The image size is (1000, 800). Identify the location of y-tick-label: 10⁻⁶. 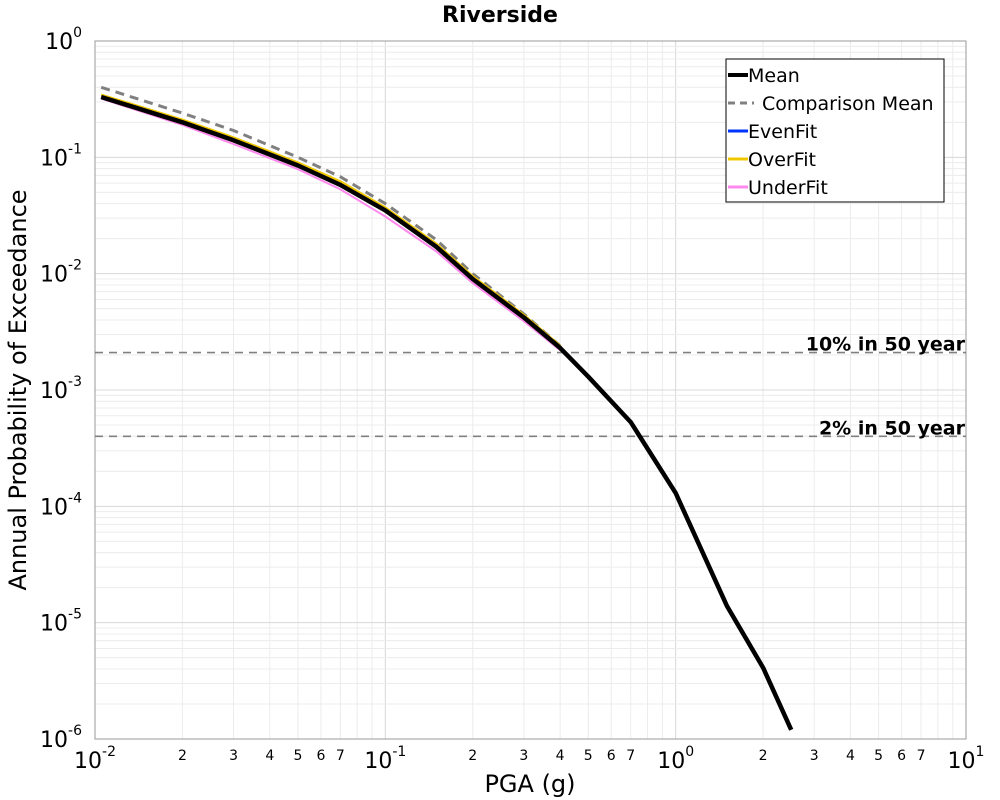
(61, 738).